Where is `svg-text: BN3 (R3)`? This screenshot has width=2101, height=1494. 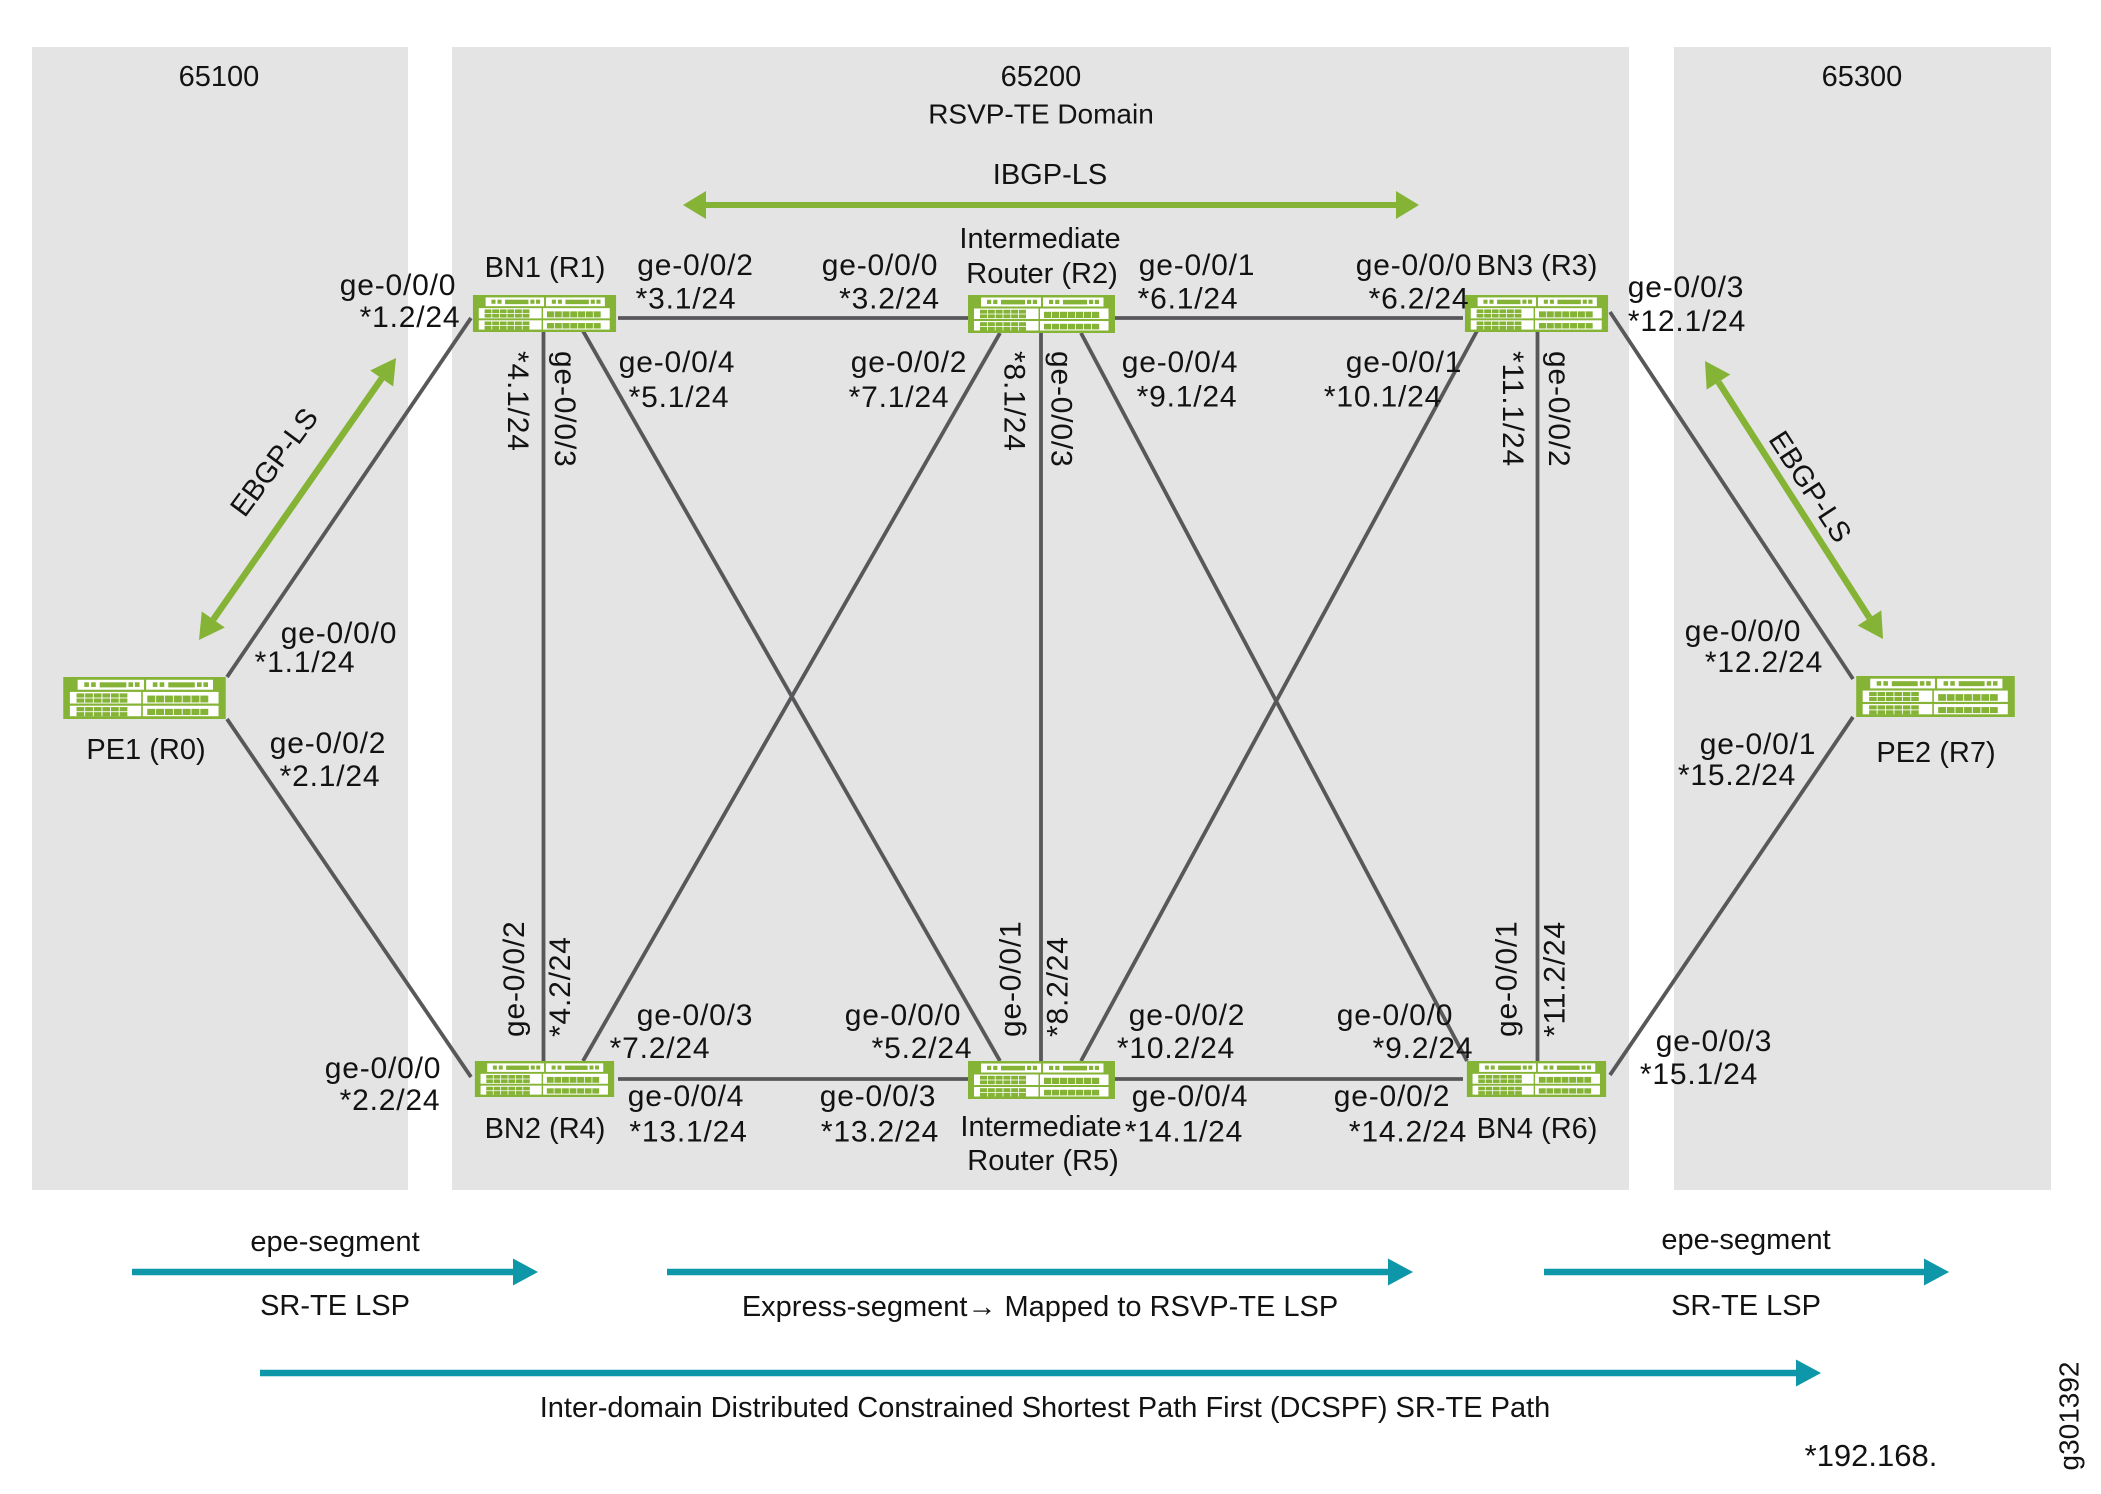
svg-text: BN3 (R3) is located at coordinates (1537, 266).